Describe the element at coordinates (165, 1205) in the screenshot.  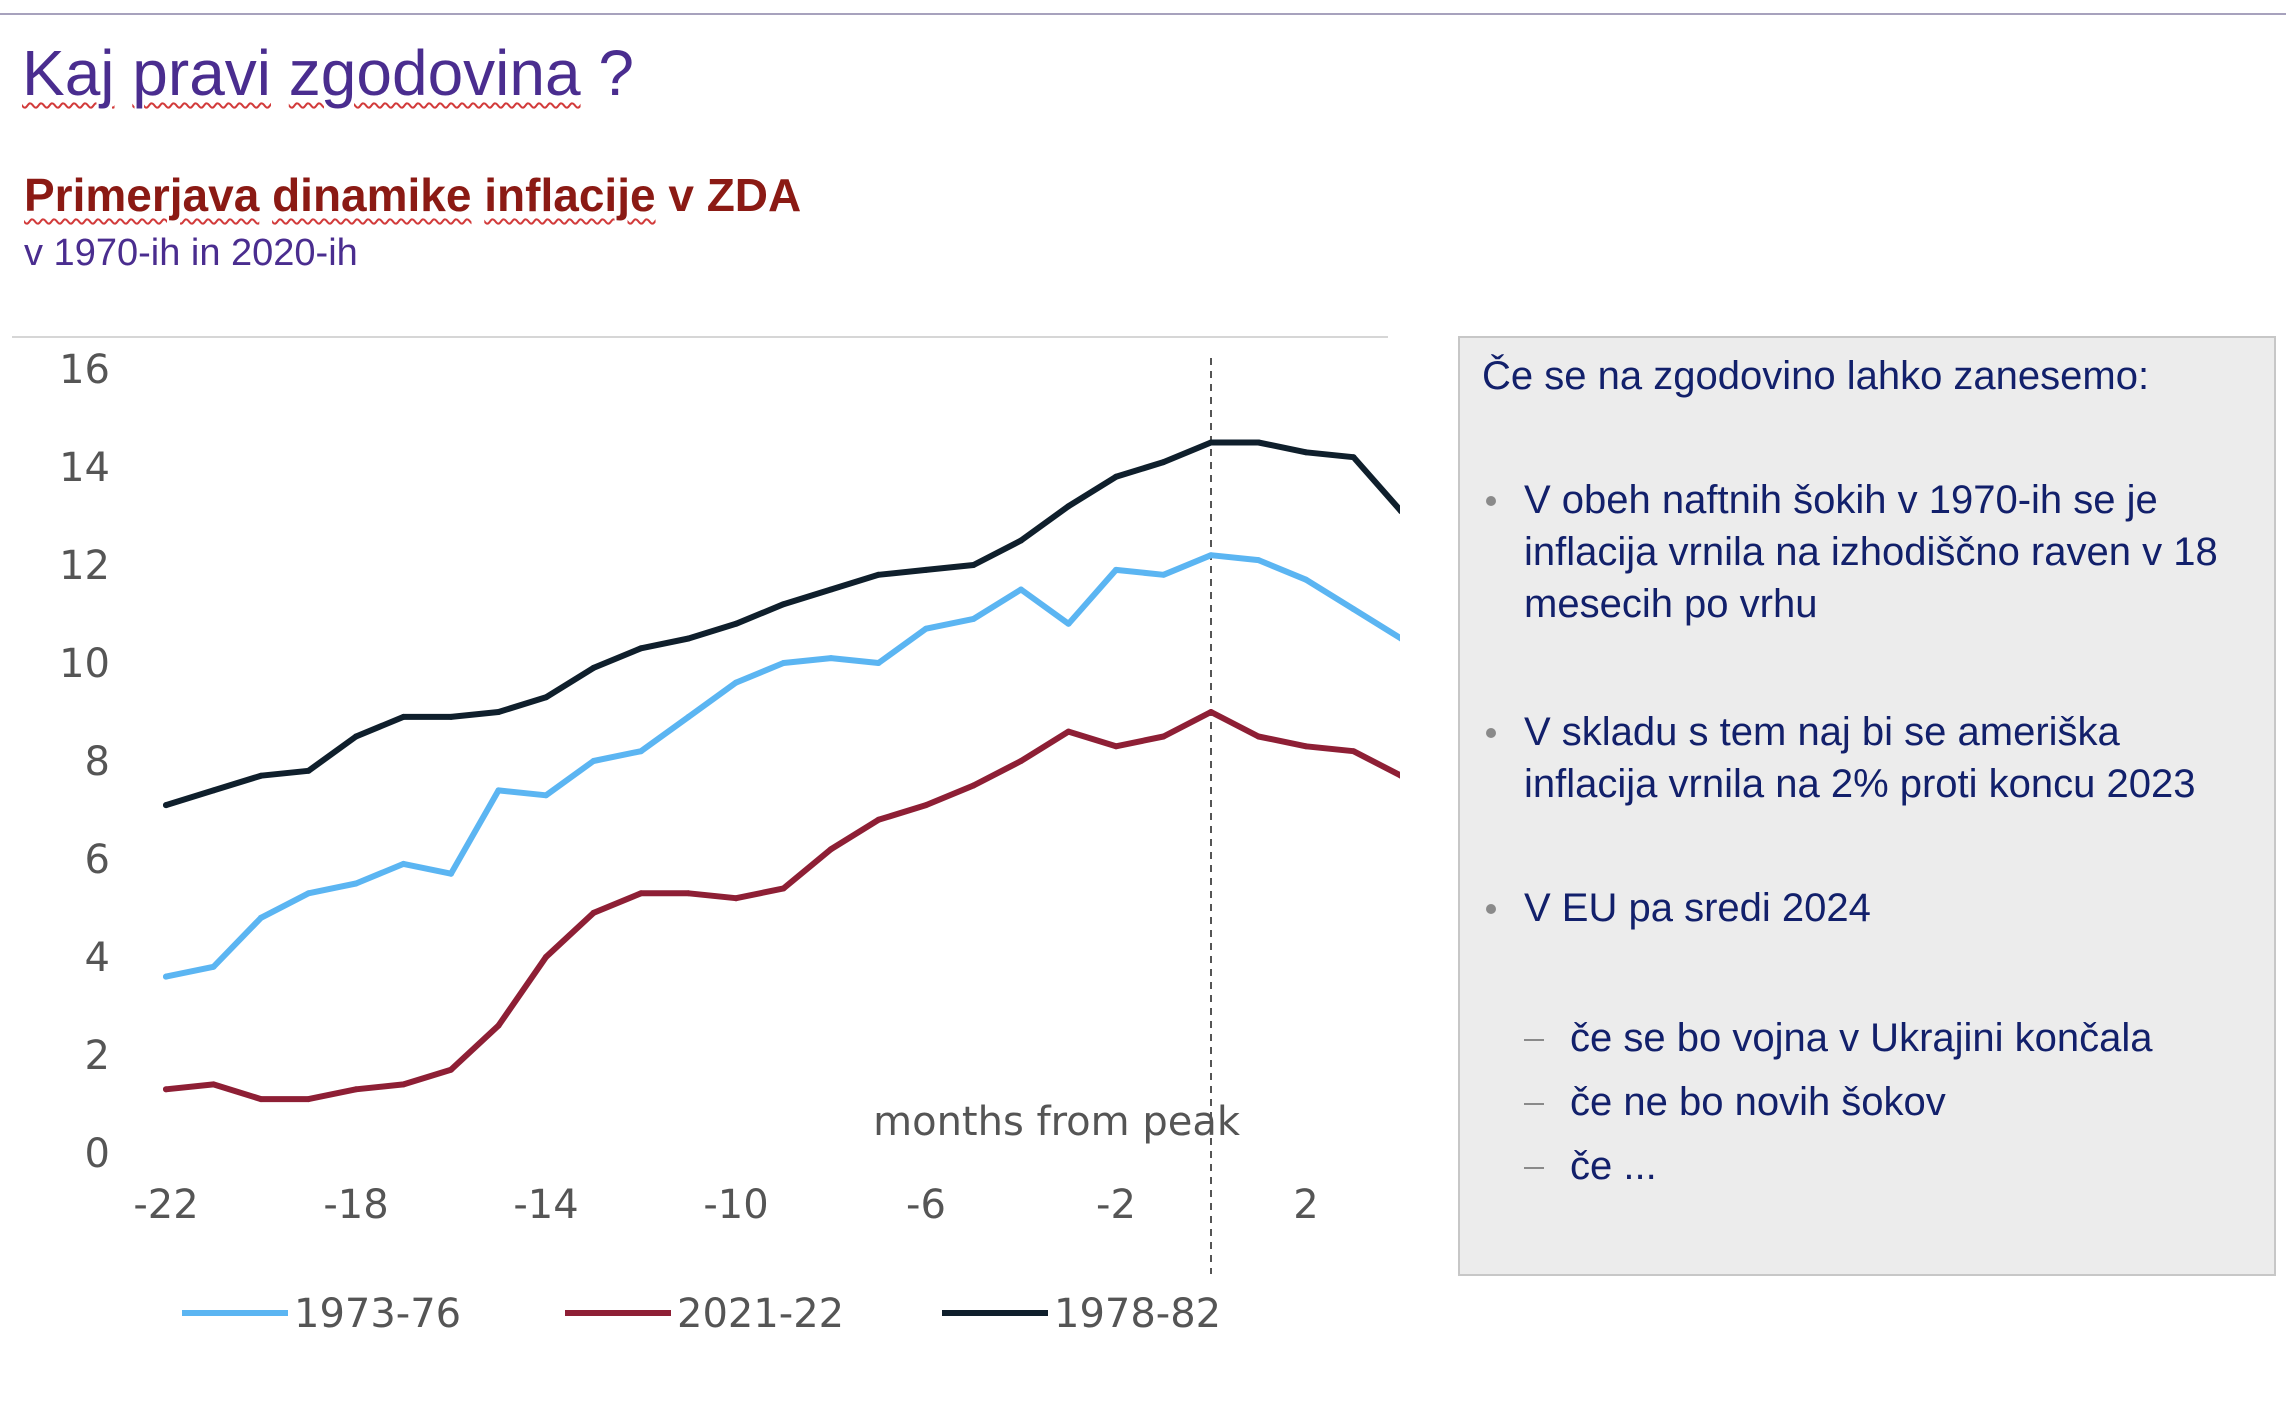
I see `x-tick-label: -22` at that location.